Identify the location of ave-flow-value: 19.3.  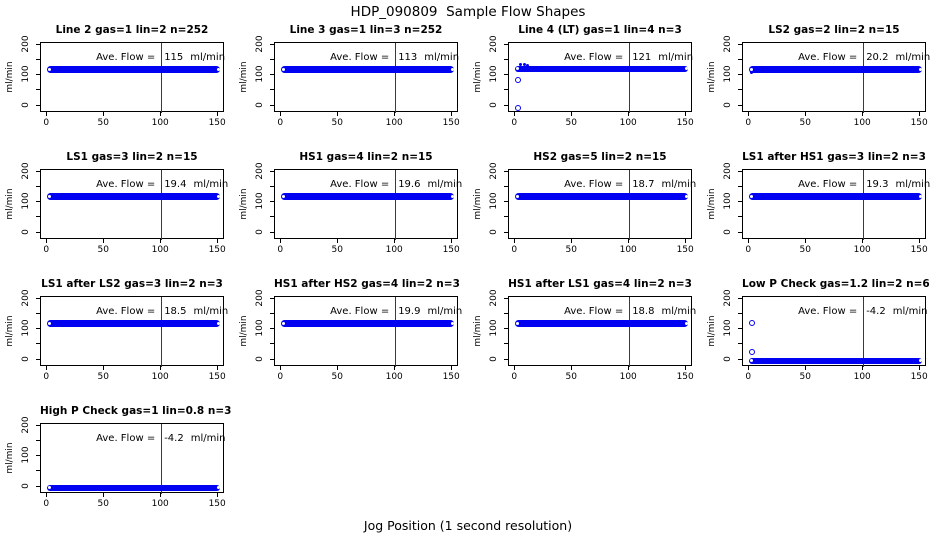
(877, 184).